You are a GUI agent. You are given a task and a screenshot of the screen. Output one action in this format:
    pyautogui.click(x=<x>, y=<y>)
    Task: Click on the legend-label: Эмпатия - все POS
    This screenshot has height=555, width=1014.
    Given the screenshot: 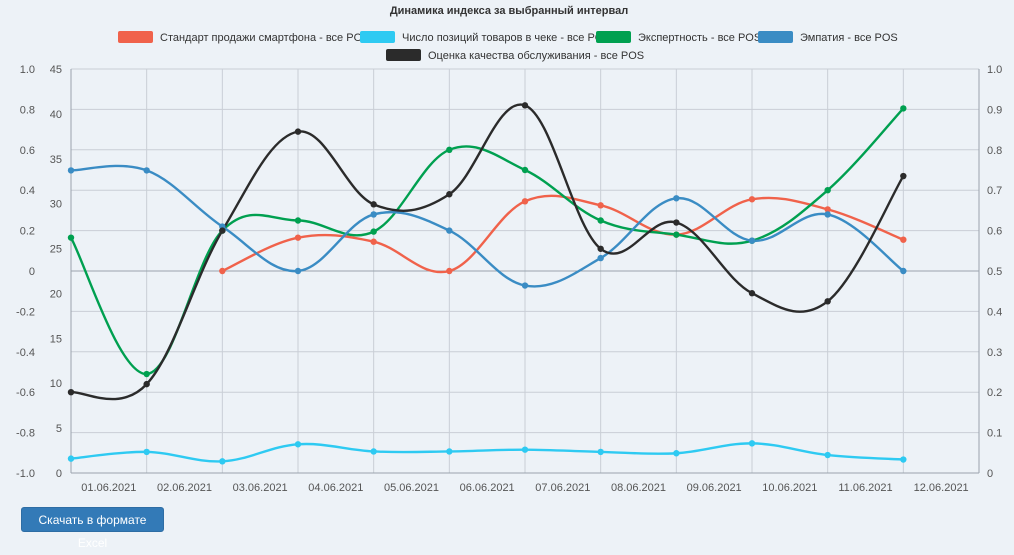 What is the action you would take?
    pyautogui.click(x=849, y=38)
    